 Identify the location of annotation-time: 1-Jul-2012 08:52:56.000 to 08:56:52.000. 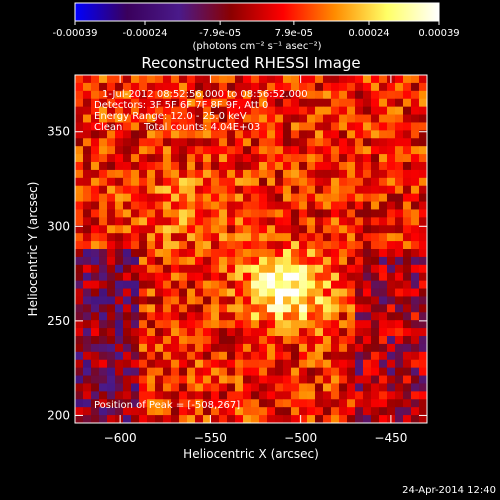
(205, 94).